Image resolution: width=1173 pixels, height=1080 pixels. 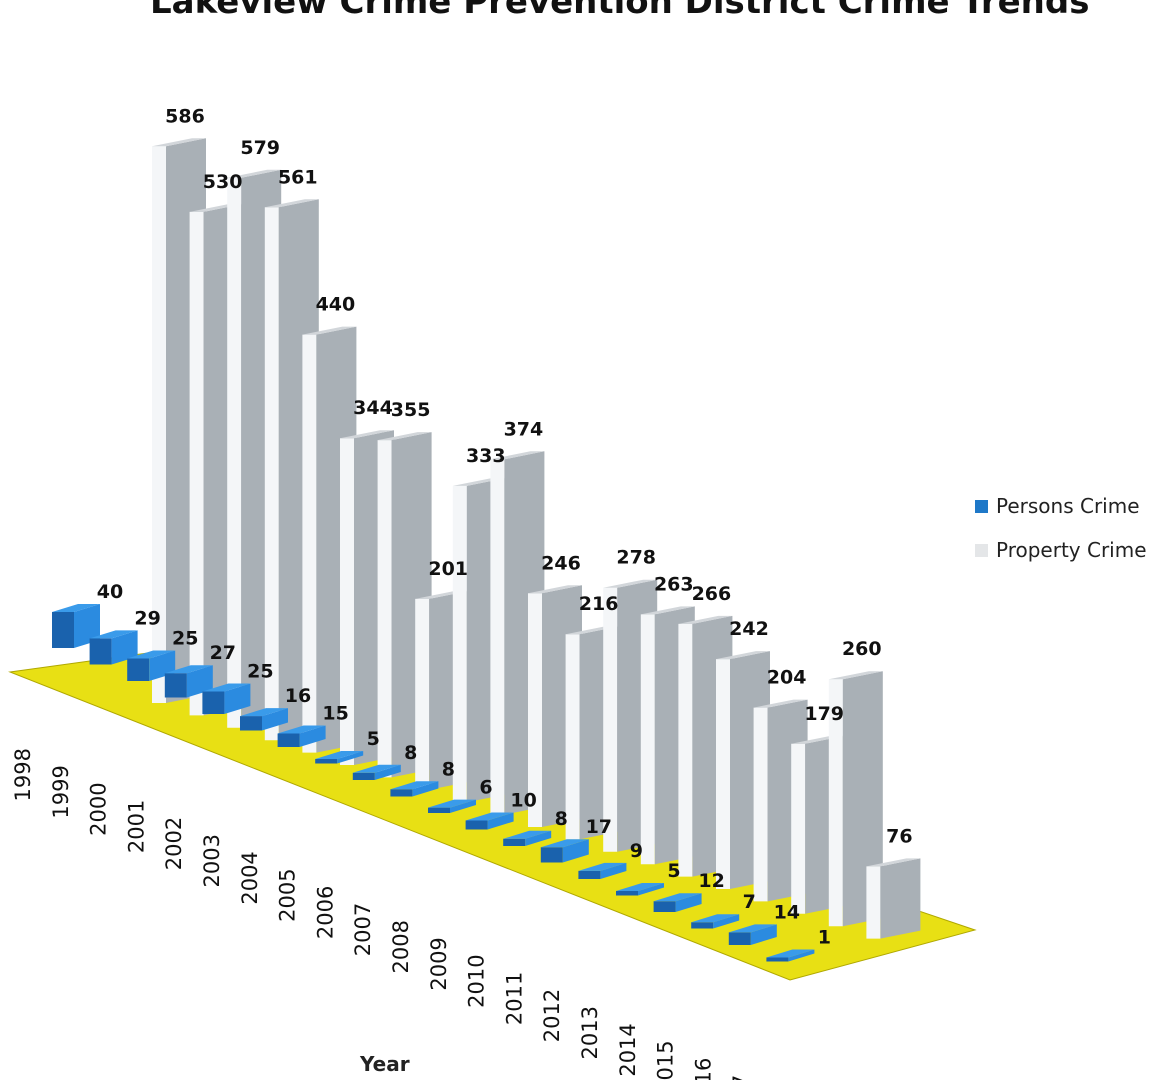 What do you see at coordinates (674, 584) in the screenshot?
I see `data-label-property-2011: 263` at bounding box center [674, 584].